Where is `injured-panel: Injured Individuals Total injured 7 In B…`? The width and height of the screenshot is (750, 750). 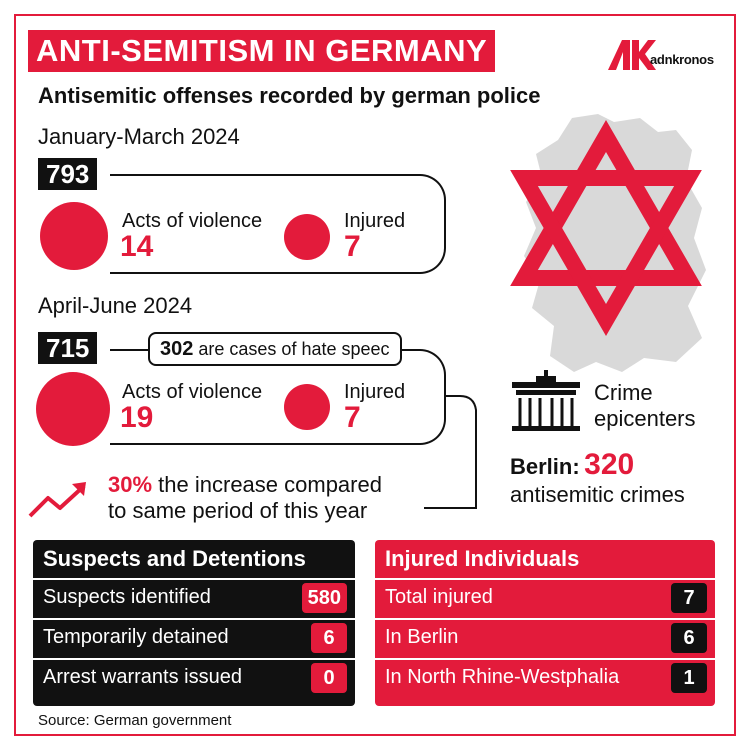 injured-panel: Injured Individuals Total injured 7 In B… is located at coordinates (545, 623).